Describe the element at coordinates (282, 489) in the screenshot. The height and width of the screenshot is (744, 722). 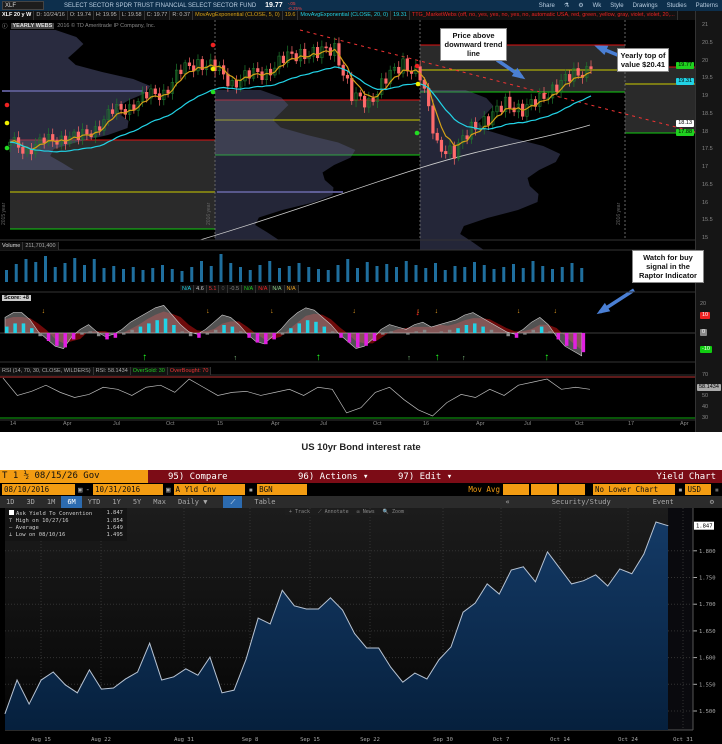
I see `source-field: BGN` at that location.